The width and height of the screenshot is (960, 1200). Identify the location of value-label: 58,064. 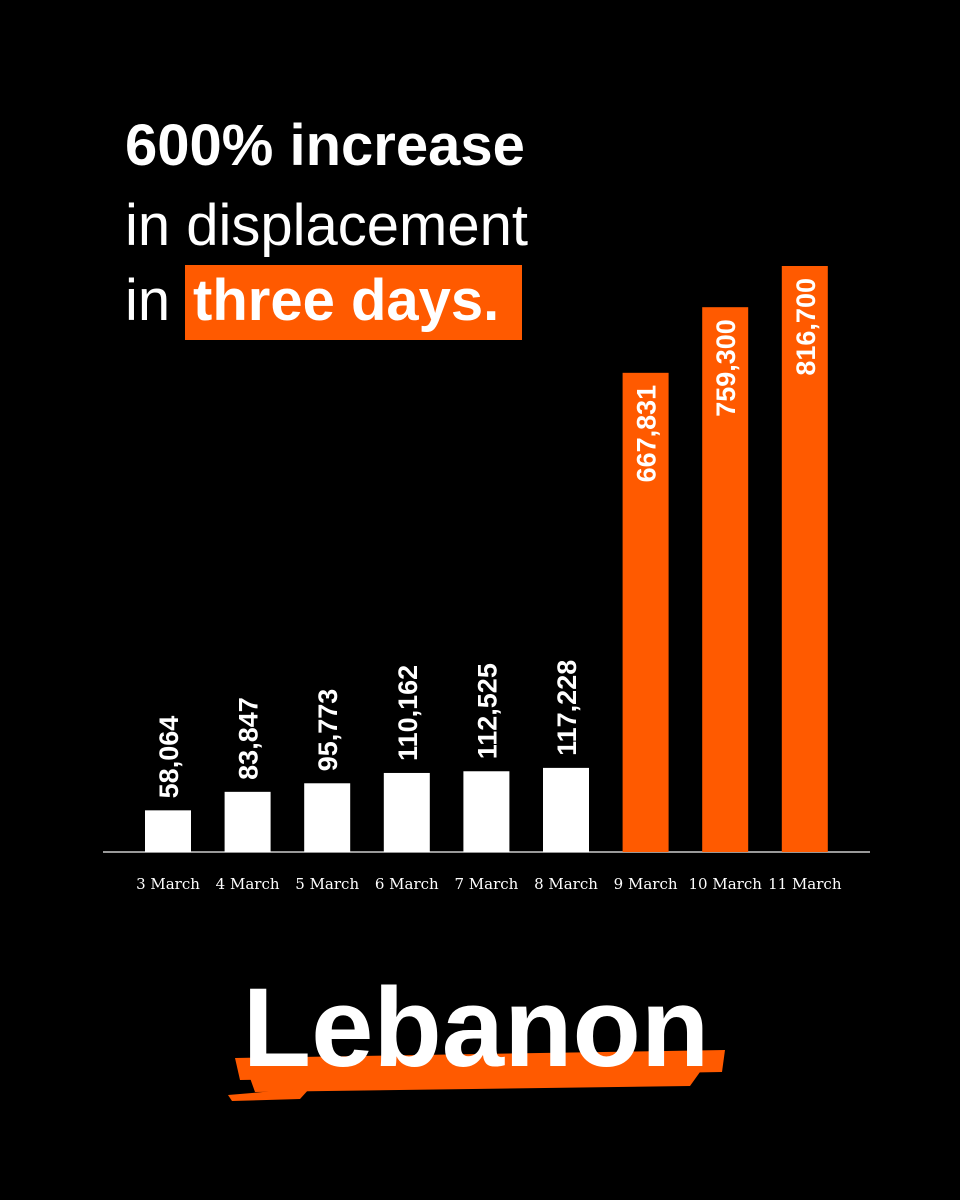
(169, 757).